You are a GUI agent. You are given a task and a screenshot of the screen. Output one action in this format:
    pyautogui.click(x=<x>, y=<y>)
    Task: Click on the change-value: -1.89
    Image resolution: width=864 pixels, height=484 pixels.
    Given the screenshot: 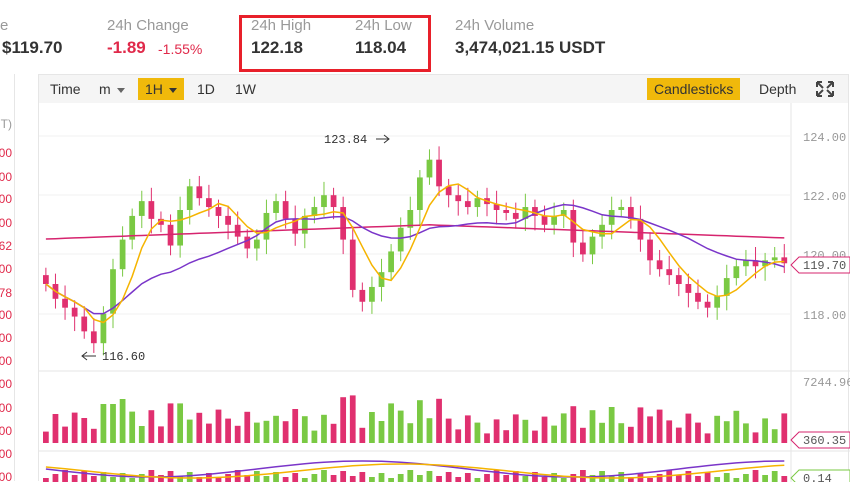 What is the action you would take?
    pyautogui.click(x=126, y=47)
    